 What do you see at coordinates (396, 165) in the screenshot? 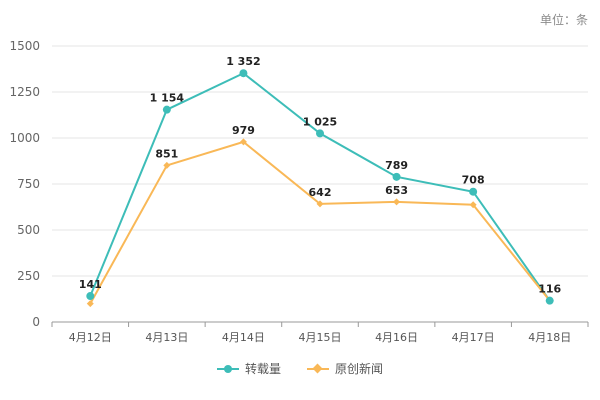
I see `data-label-repost: 789` at bounding box center [396, 165].